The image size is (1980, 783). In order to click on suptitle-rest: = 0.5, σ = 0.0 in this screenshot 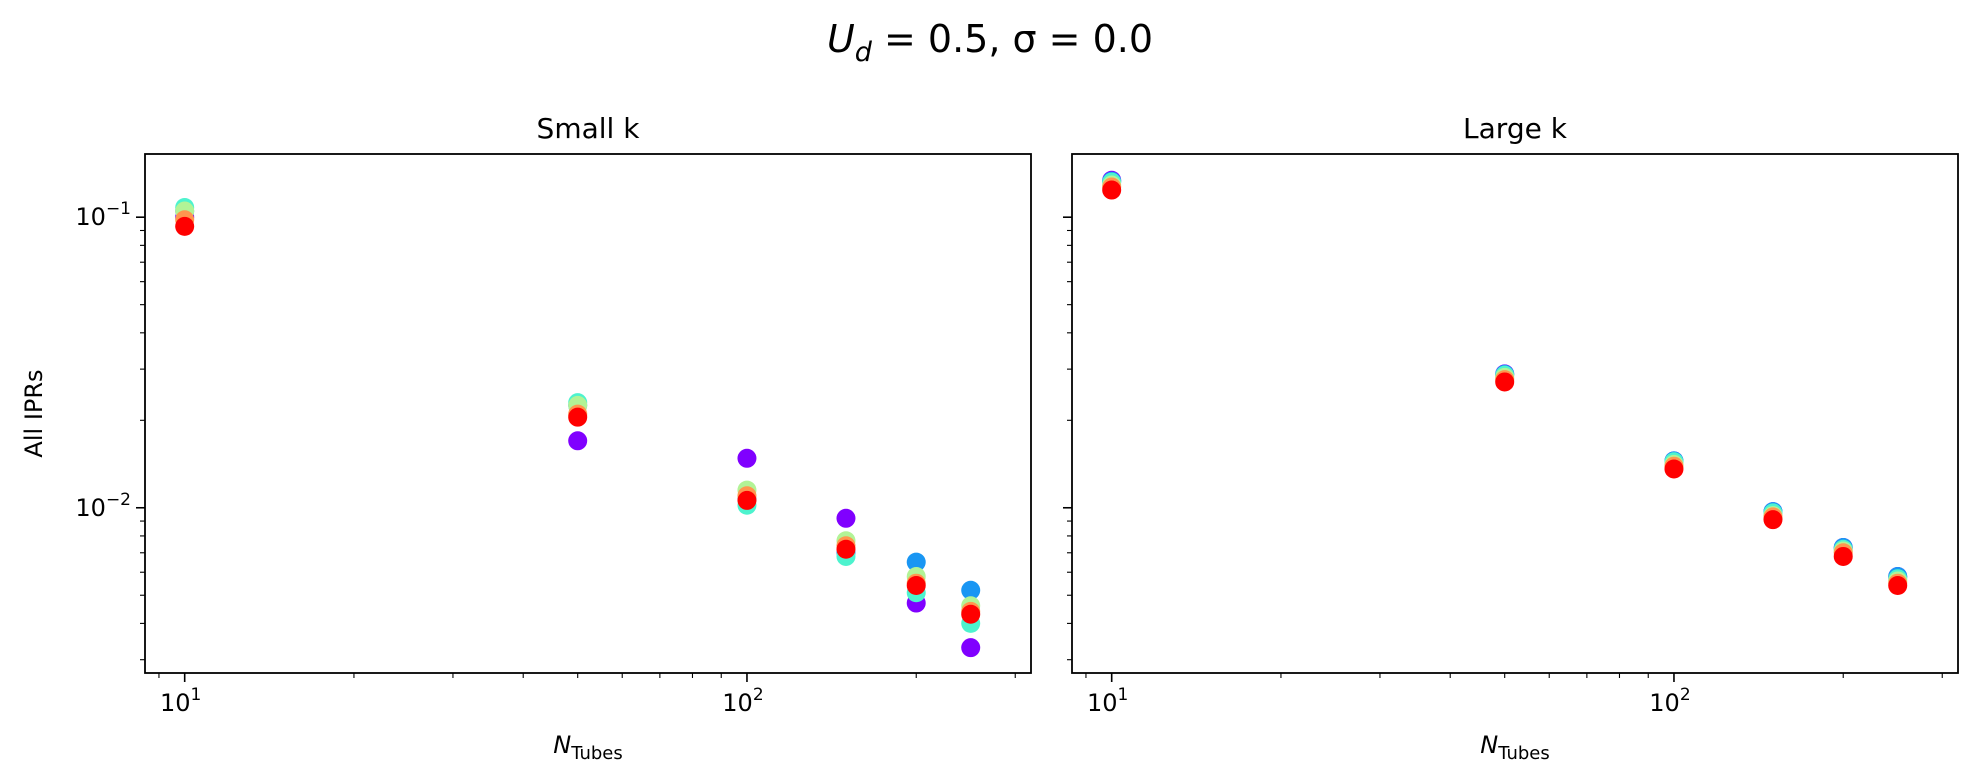, I will do `click(1012, 39)`.